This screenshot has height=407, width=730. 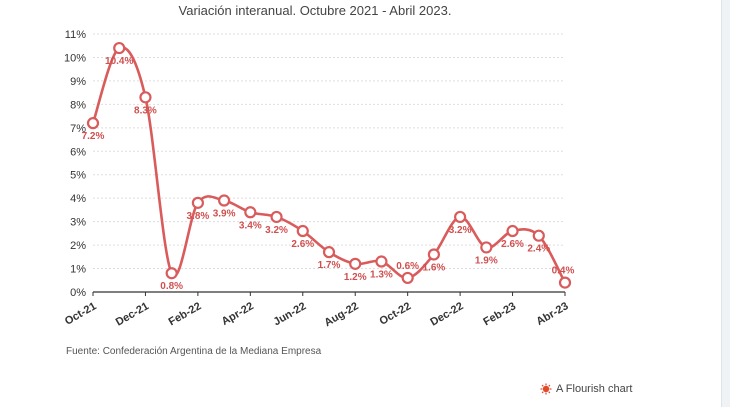 What do you see at coordinates (171, 286) in the screenshot?
I see `data-label: 0.8%` at bounding box center [171, 286].